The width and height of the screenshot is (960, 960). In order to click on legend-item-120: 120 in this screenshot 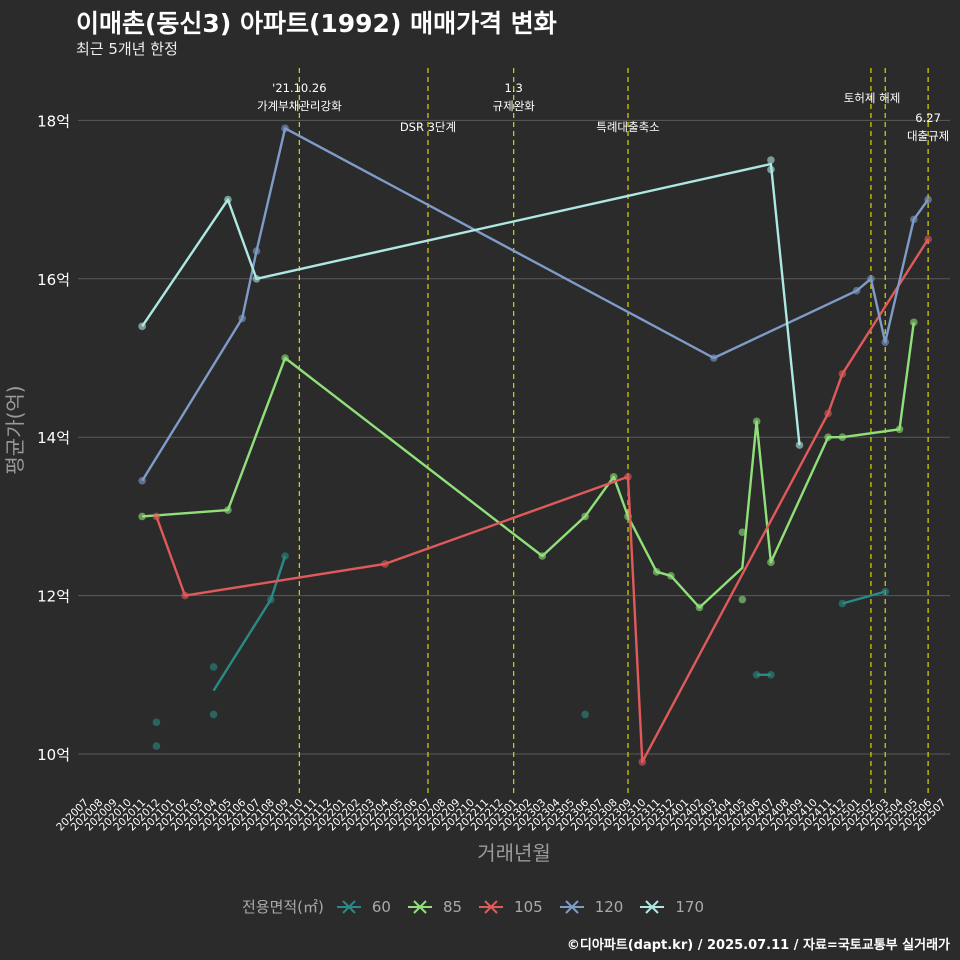, I will do `click(590, 907)`.